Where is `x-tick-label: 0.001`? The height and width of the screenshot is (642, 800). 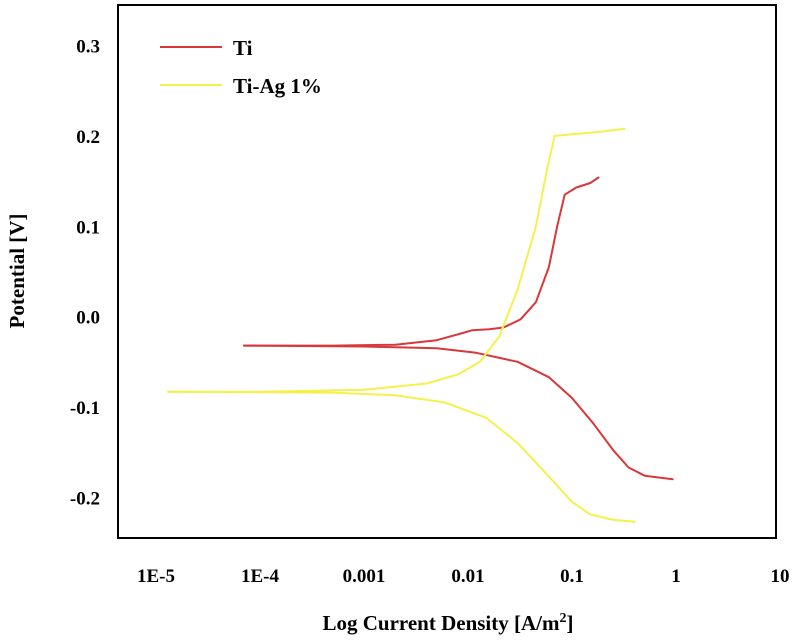
x-tick-label: 0.001 is located at coordinates (364, 576).